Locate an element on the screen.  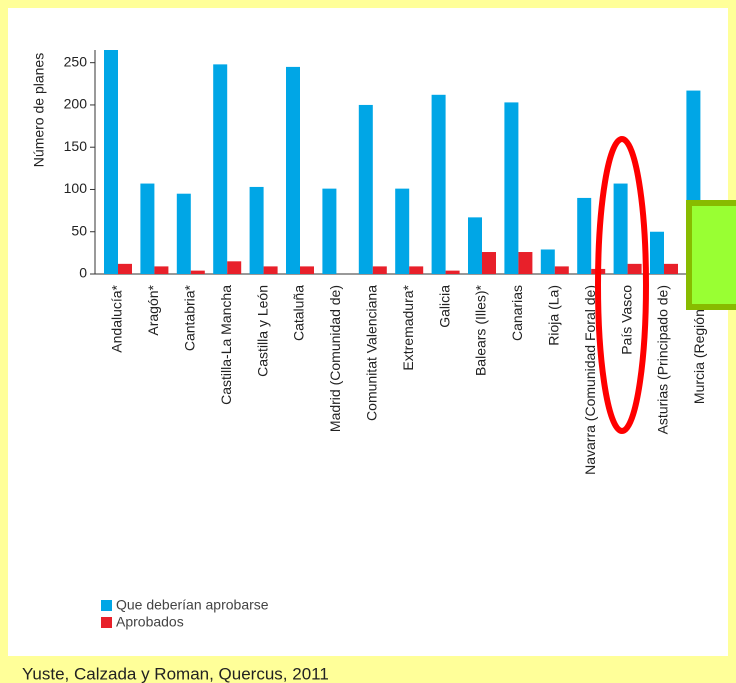
y-tick-label: 250 is located at coordinates (76, 61).